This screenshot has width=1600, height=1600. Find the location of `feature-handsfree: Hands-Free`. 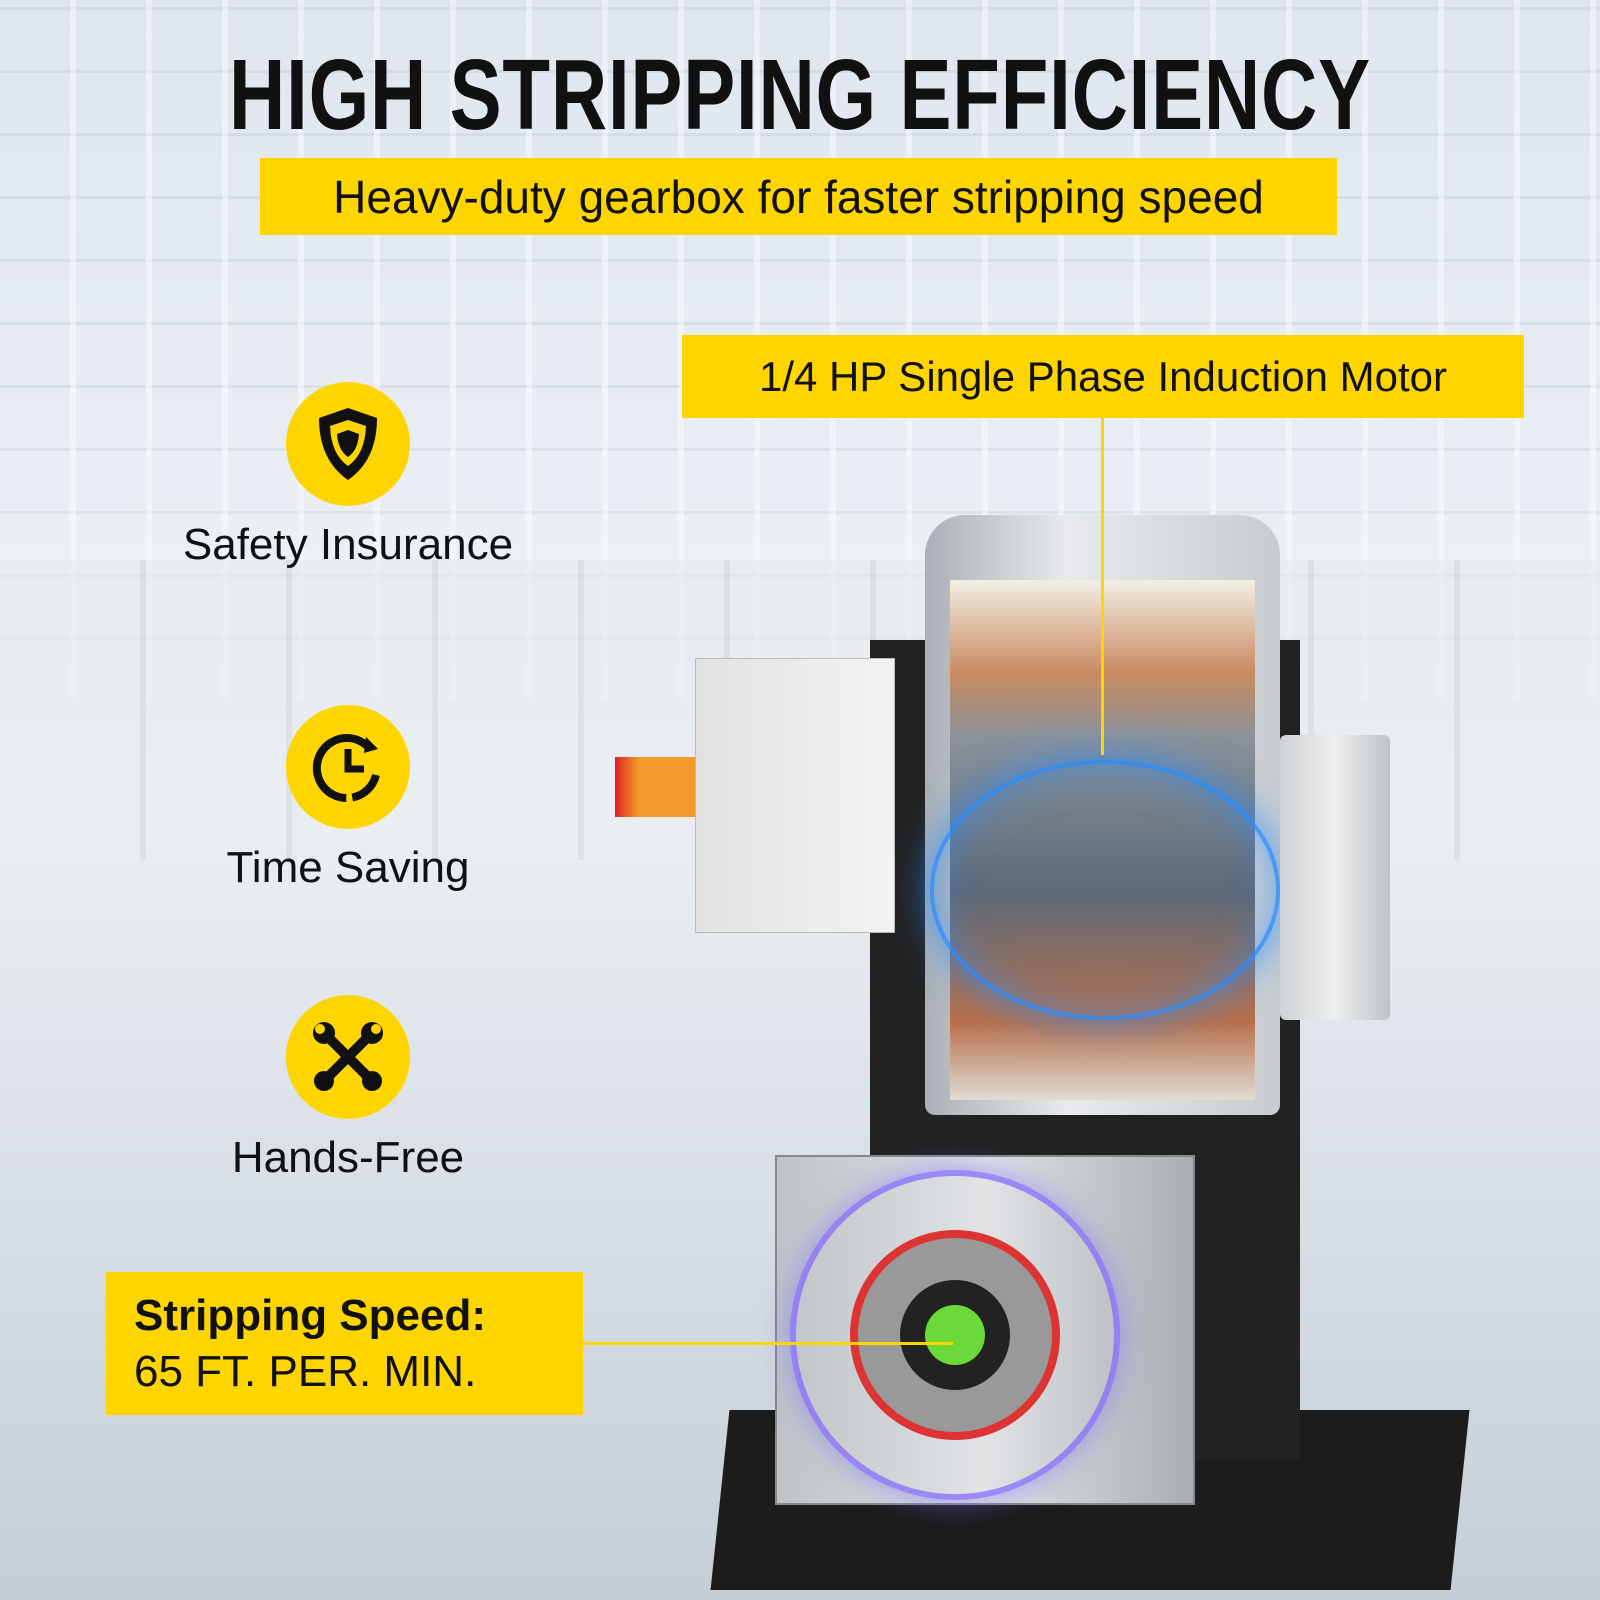

feature-handsfree: Hands-Free is located at coordinates (348, 1089).